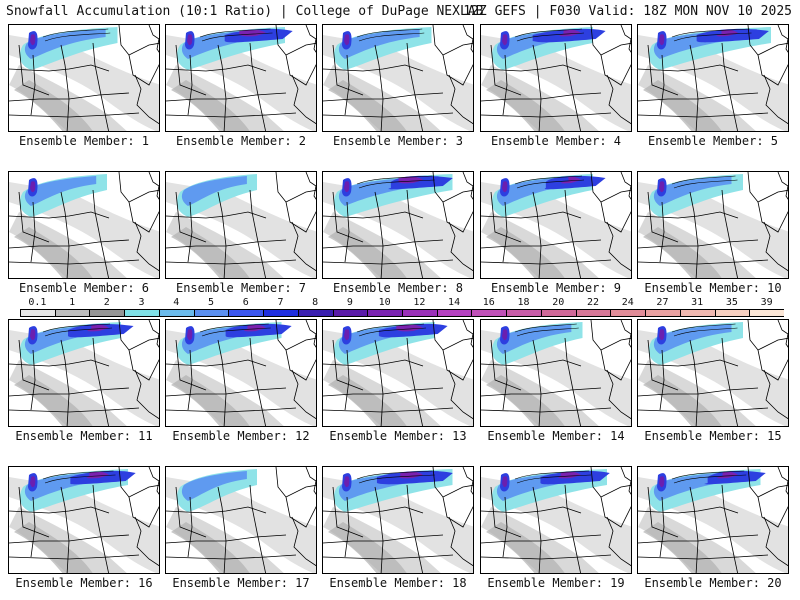 Image resolution: width=800 pixels, height=600 pixels. What do you see at coordinates (211, 302) in the screenshot?
I see `colorbar-tick-label: 5` at bounding box center [211, 302].